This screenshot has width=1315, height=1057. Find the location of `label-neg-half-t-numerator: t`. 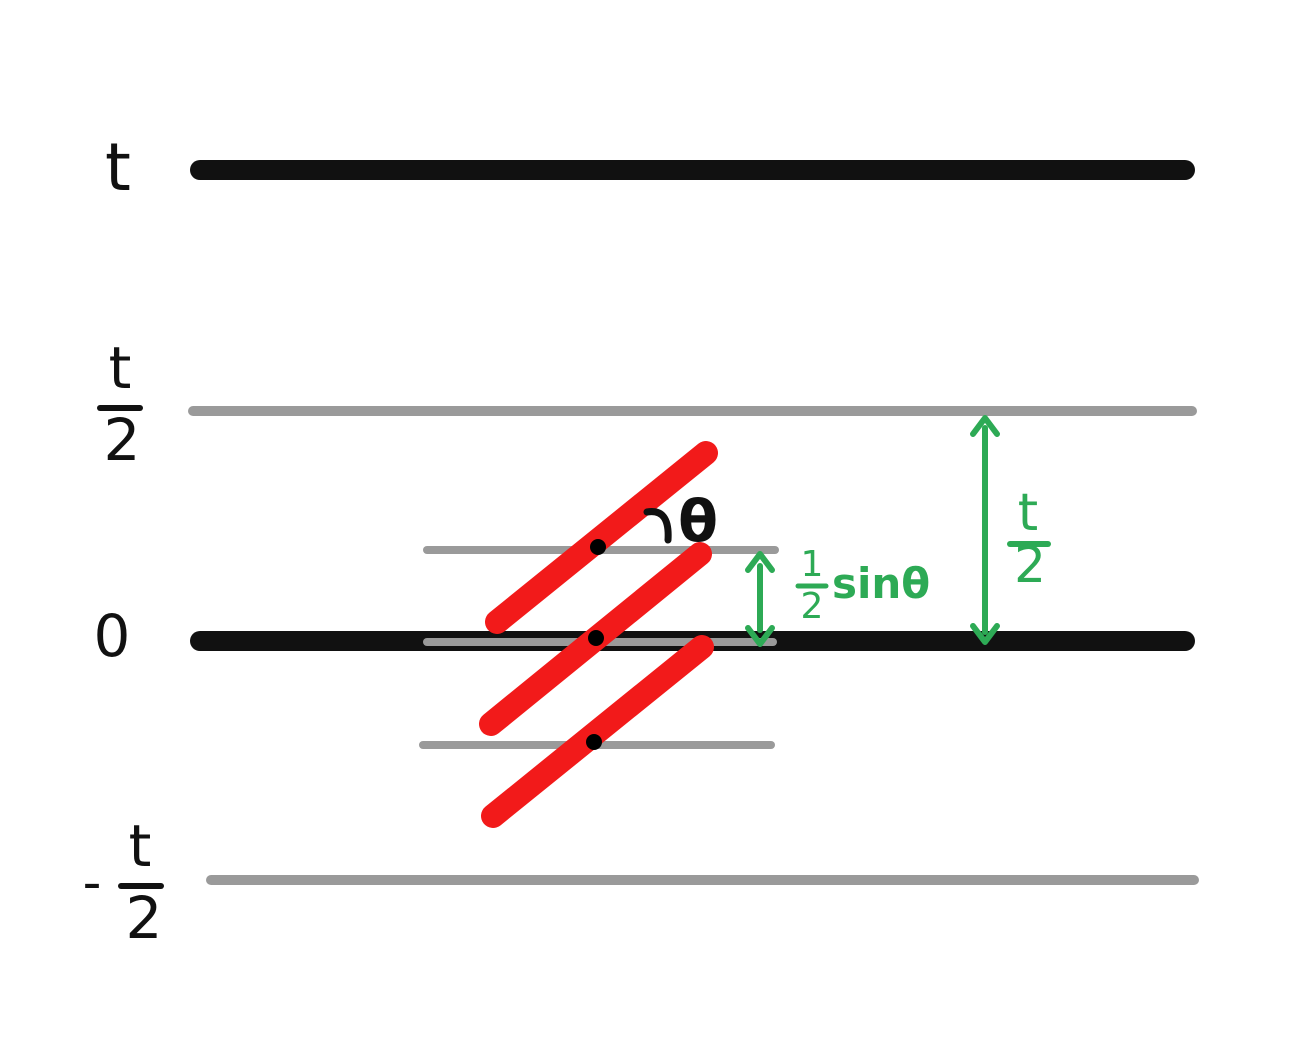

label-neg-half-t-numerator: t is located at coordinates (140, 846).